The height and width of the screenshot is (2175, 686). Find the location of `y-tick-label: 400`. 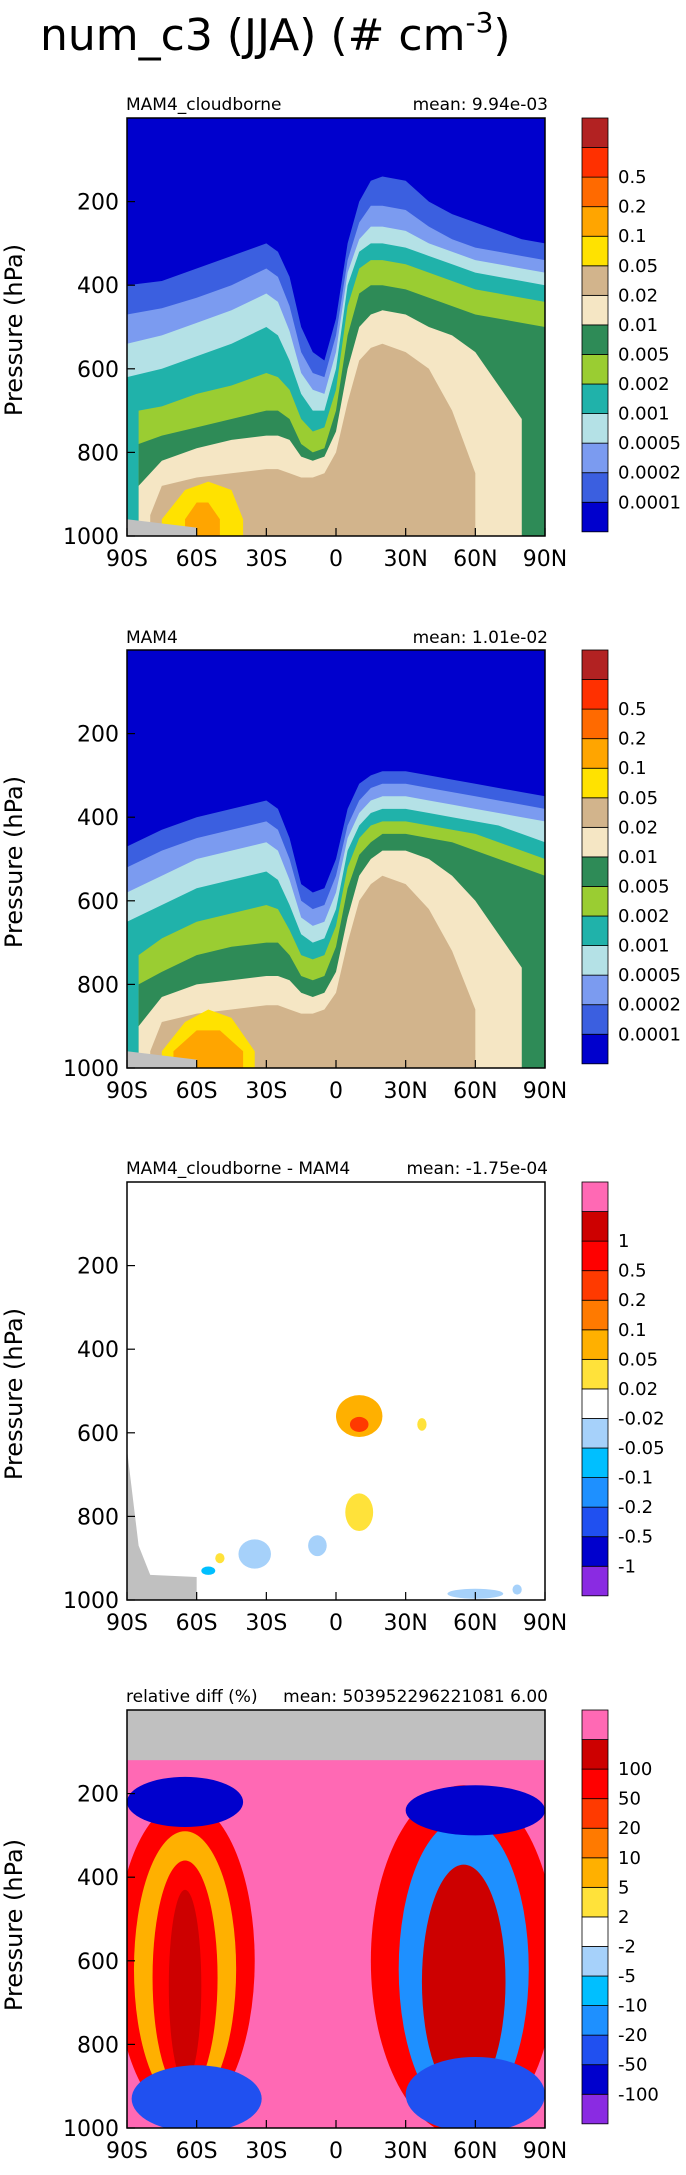

y-tick-label: 400 is located at coordinates (98, 1350).